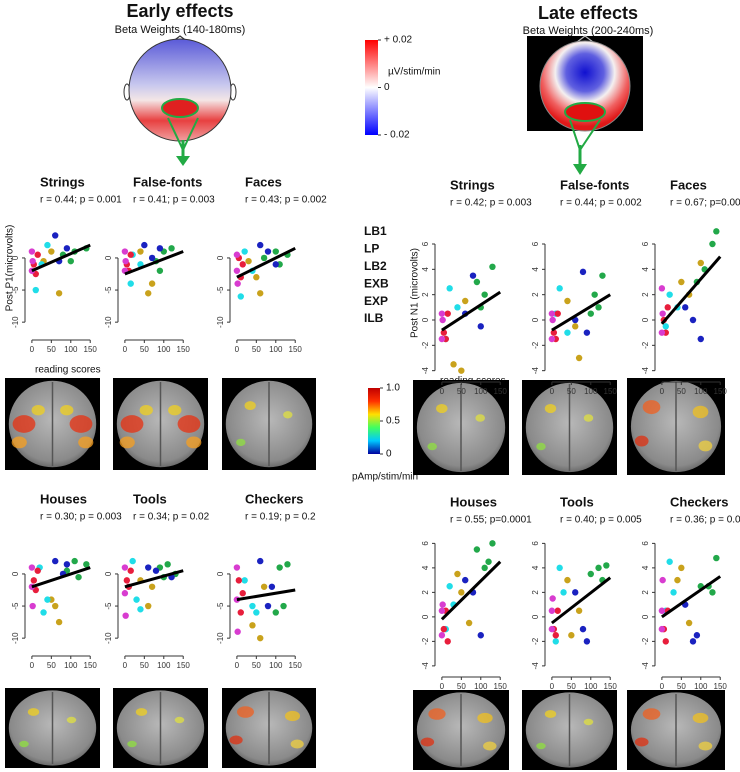 The height and width of the screenshot is (772, 740). Describe the element at coordinates (180, 30) in the screenshot. I see `section-subtitle: Beta Weights (140-180ms)` at that location.